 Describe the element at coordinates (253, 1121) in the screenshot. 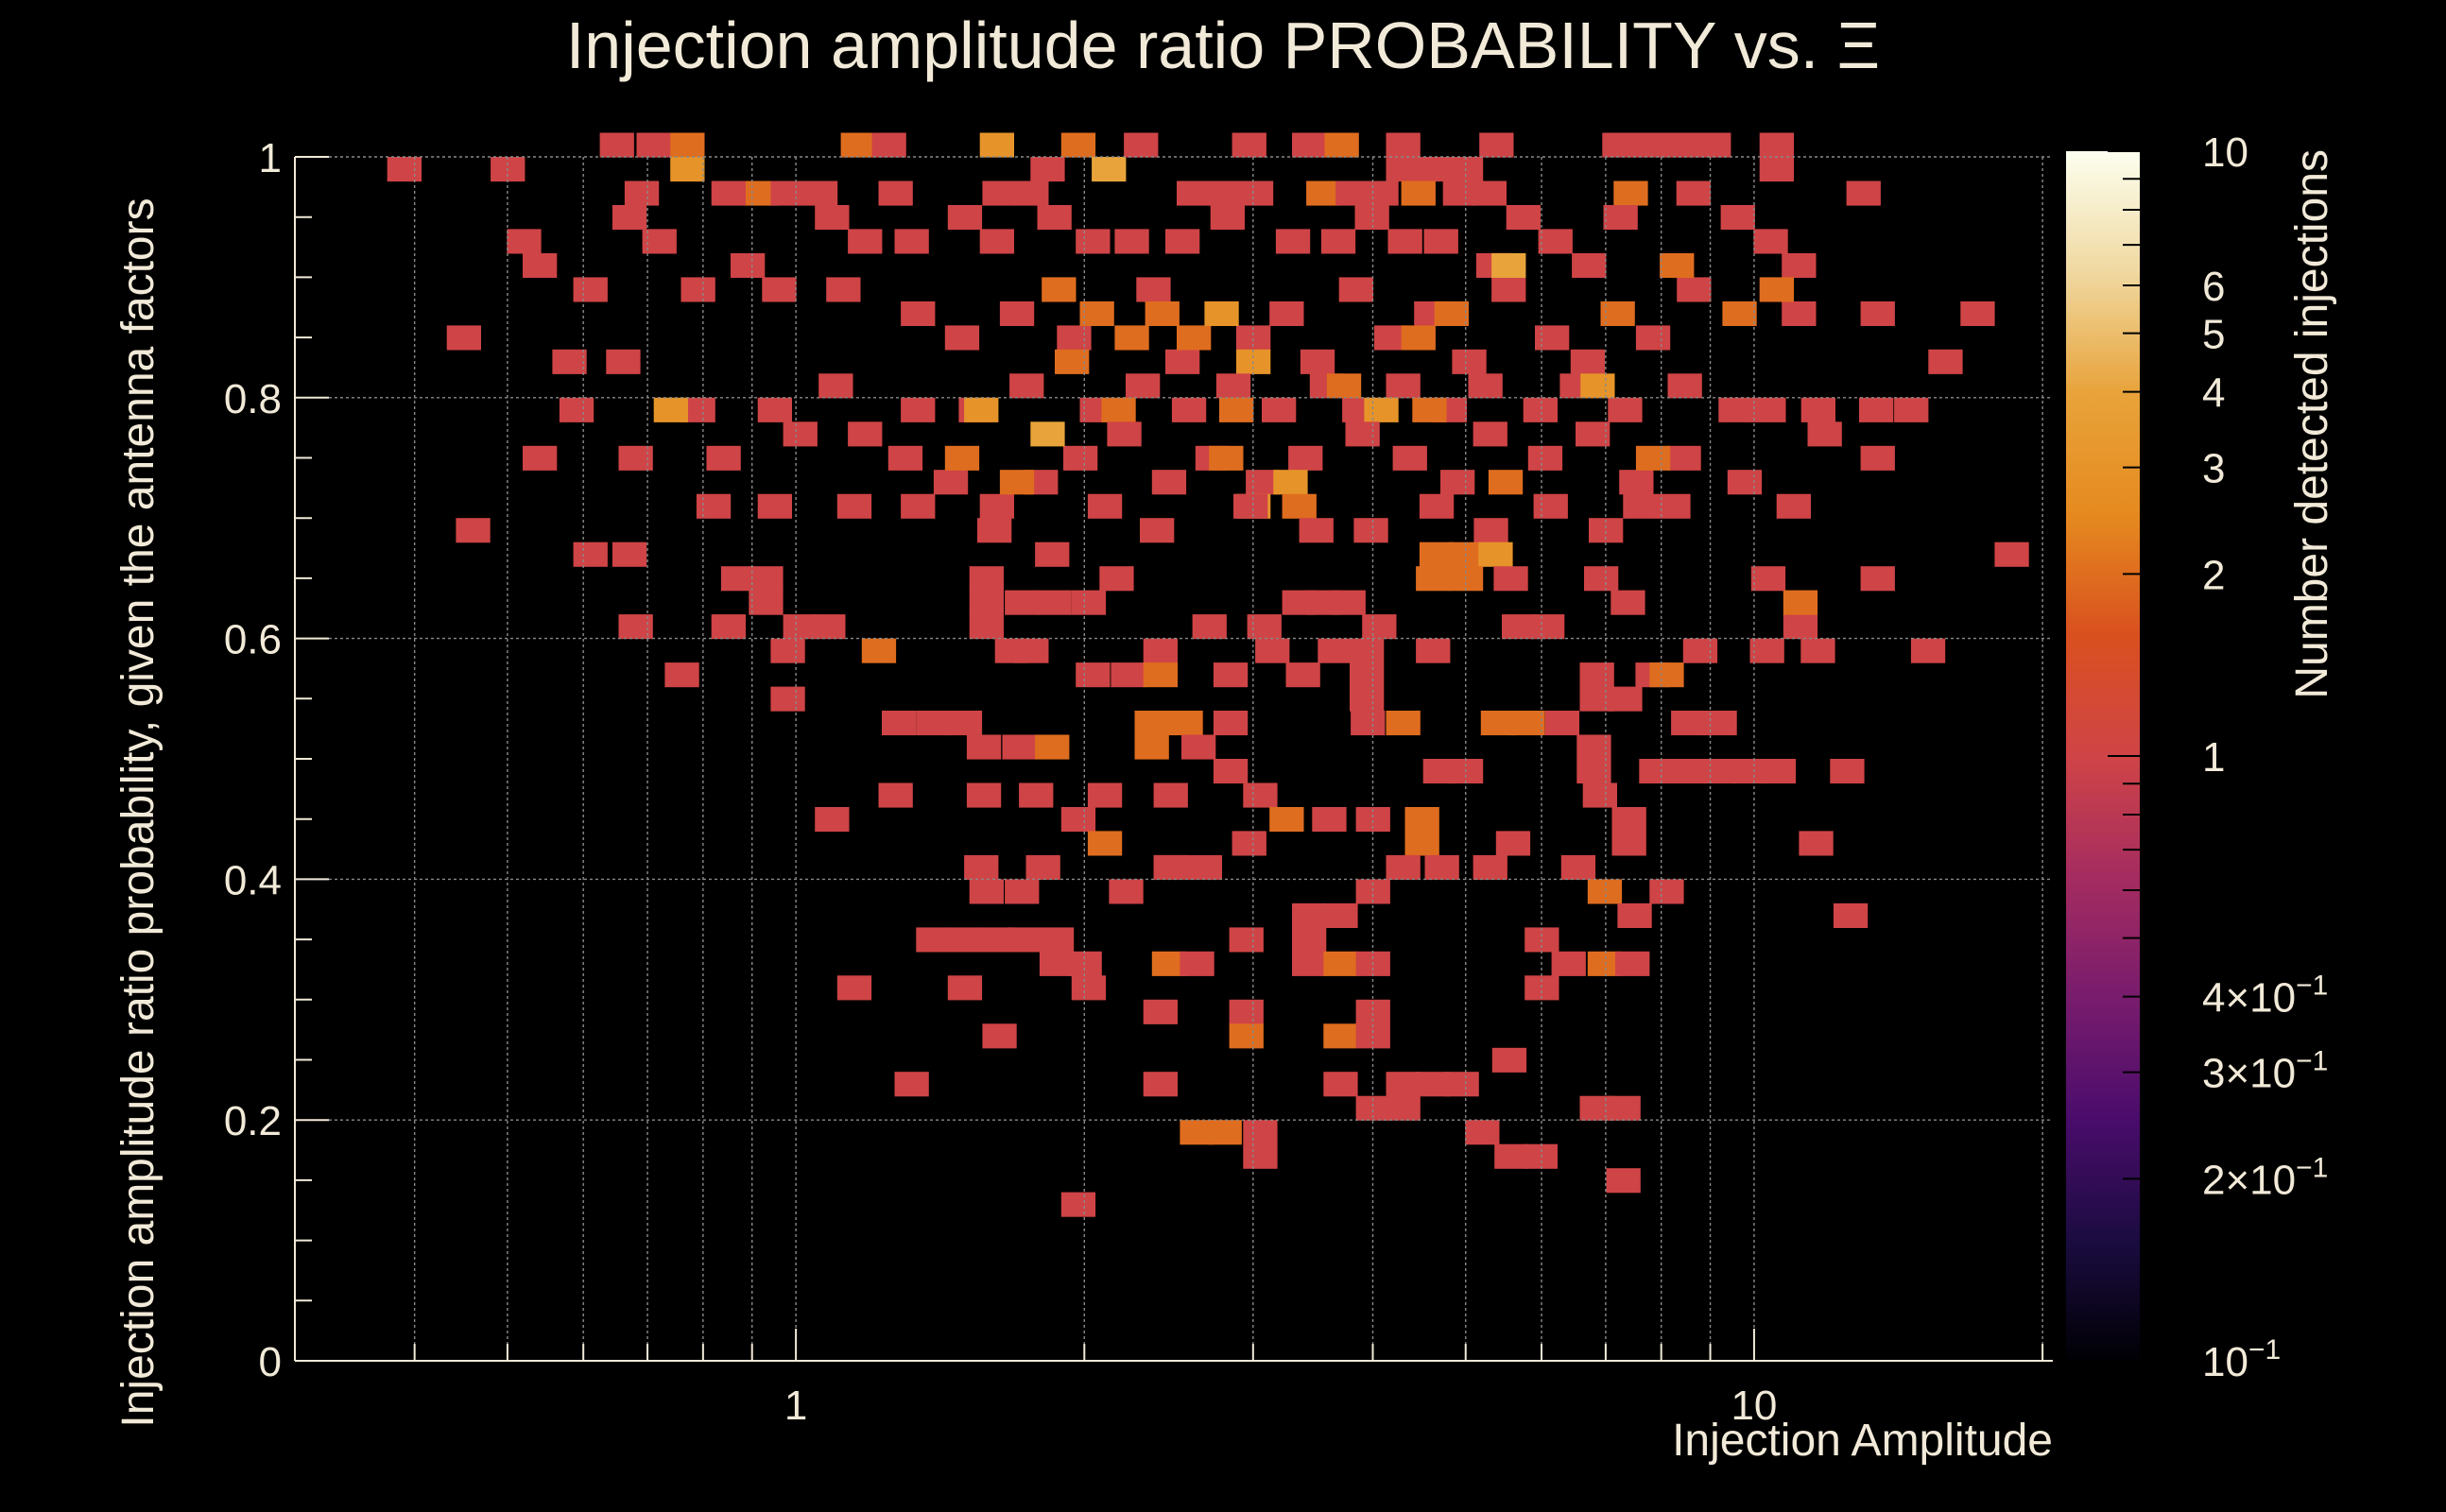

I see `y-tick-label: 0.2` at that location.